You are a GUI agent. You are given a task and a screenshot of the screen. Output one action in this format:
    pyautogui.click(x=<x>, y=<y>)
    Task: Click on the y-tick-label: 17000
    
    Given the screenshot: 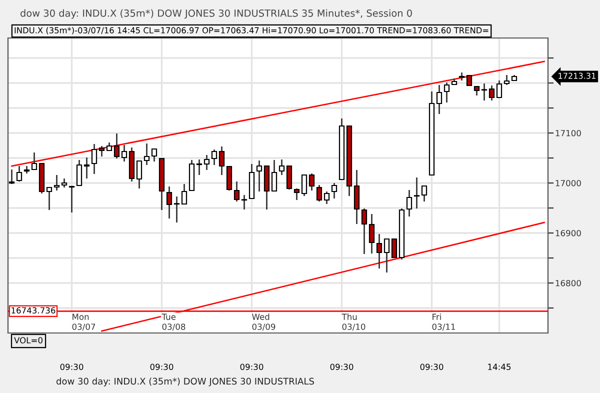 What is the action you would take?
    pyautogui.click(x=568, y=183)
    